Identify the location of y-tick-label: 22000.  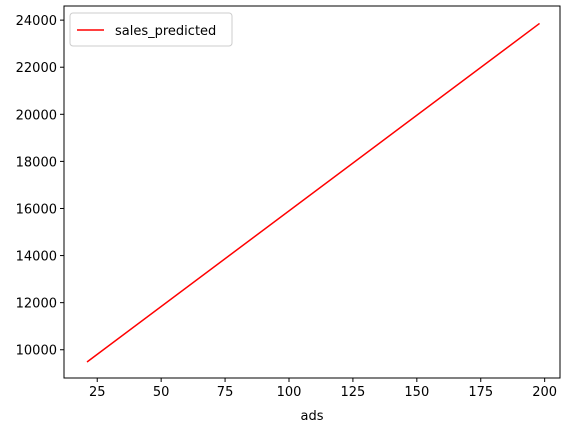
(36, 68).